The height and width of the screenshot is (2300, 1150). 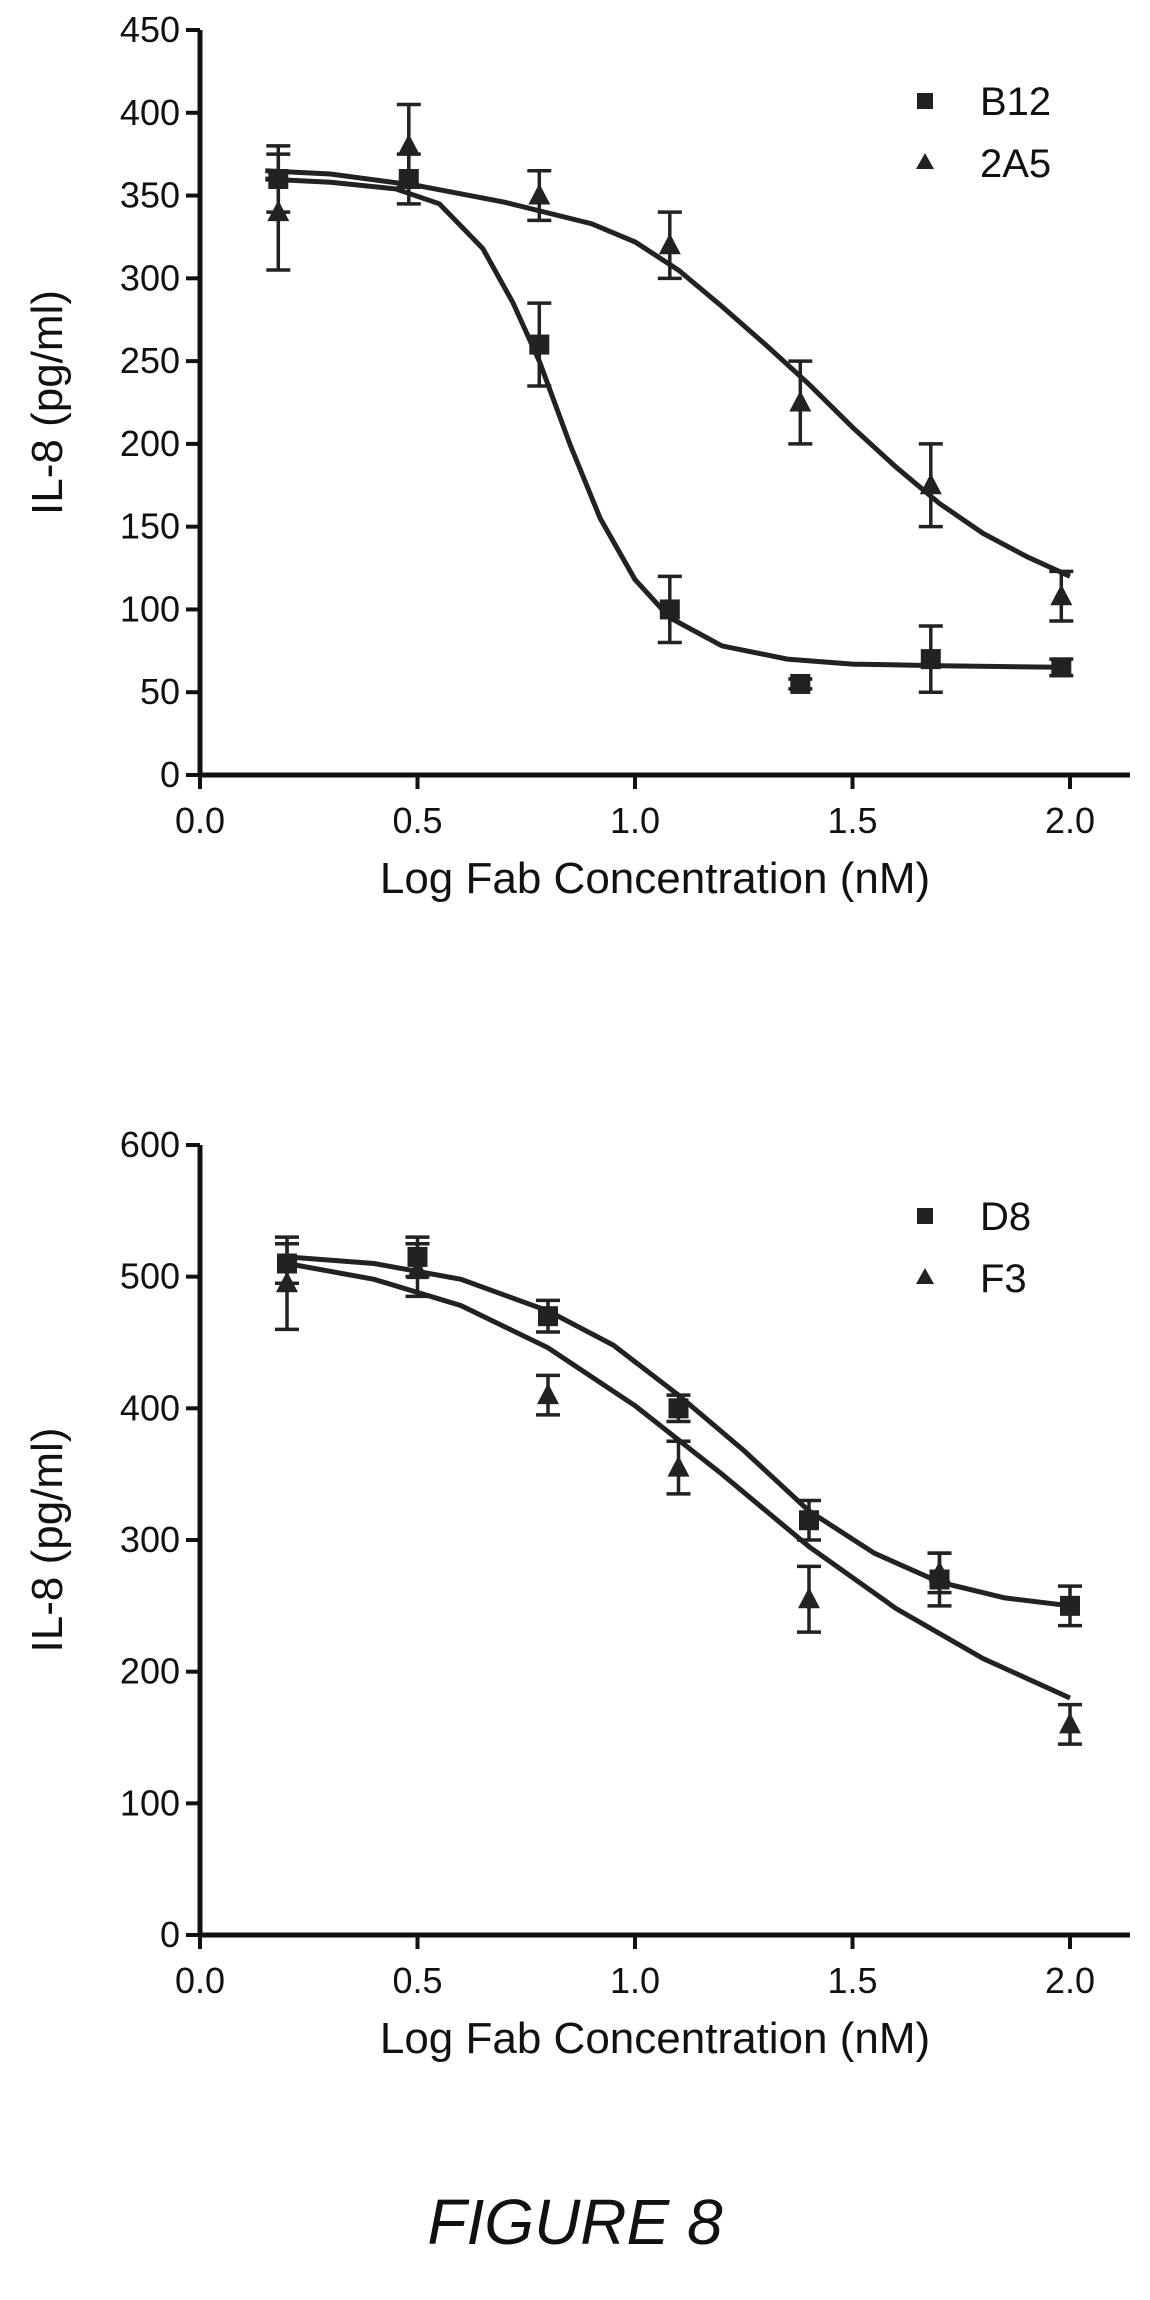 What do you see at coordinates (668, 373) in the screenshot?
I see `curve-2A5` at bounding box center [668, 373].